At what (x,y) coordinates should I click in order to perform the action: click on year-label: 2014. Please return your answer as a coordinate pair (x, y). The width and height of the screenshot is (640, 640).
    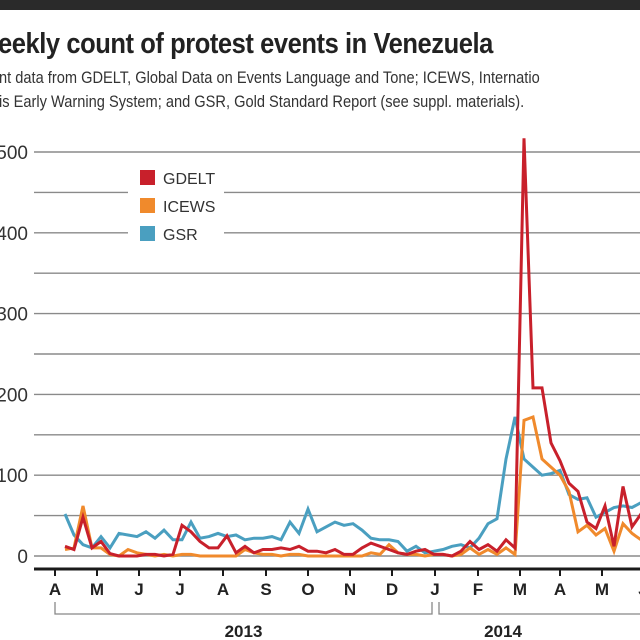
    Looking at the image, I should click on (503, 631).